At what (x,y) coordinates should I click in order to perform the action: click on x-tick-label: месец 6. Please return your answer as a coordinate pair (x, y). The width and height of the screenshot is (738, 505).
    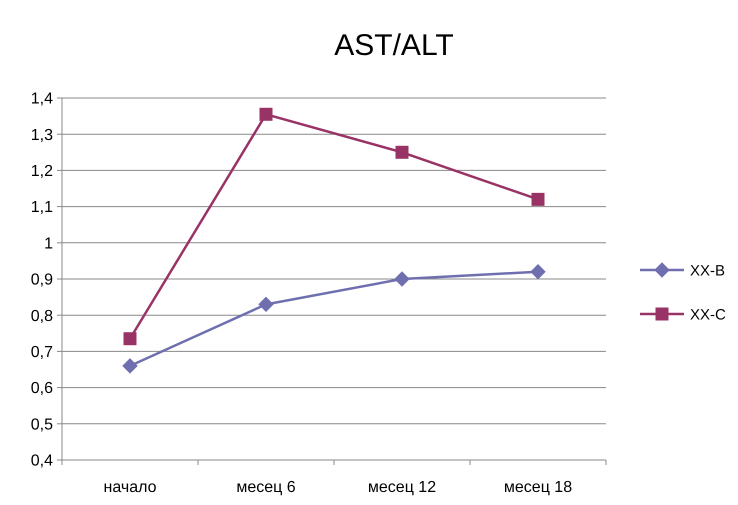
    Looking at the image, I should click on (266, 487).